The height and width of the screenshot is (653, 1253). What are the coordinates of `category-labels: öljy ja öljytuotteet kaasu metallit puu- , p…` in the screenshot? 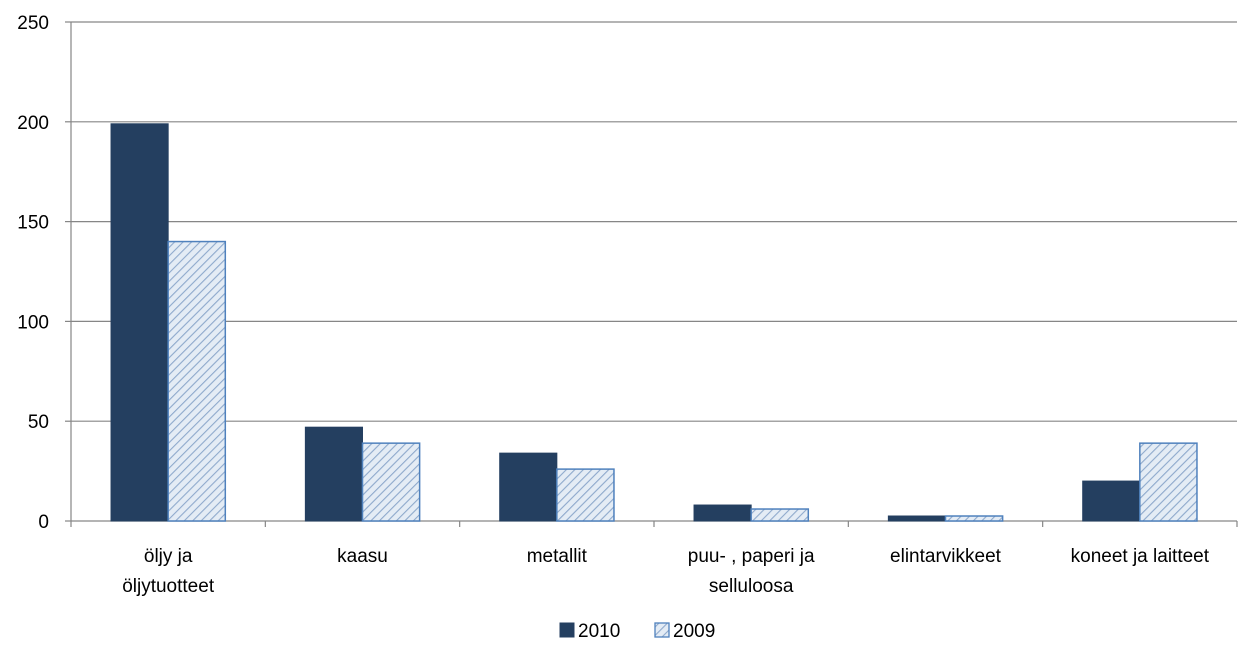 It's located at (666, 571).